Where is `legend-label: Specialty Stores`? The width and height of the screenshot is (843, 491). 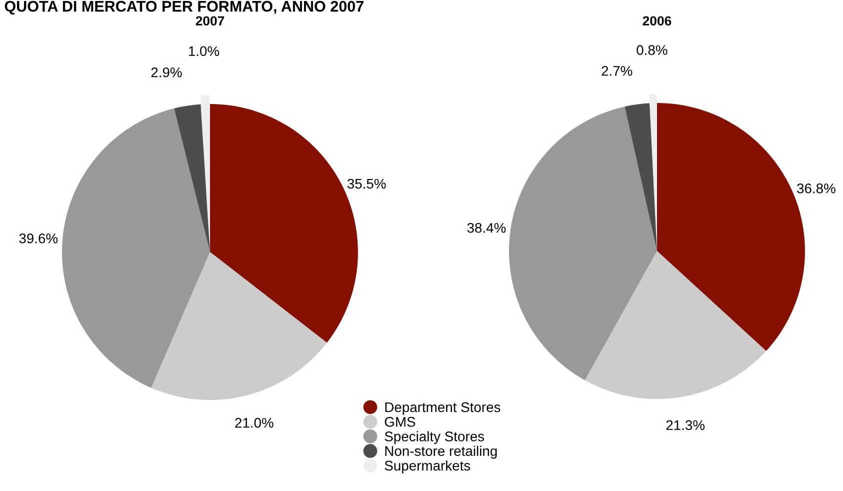
legend-label: Specialty Stores is located at coordinates (434, 437).